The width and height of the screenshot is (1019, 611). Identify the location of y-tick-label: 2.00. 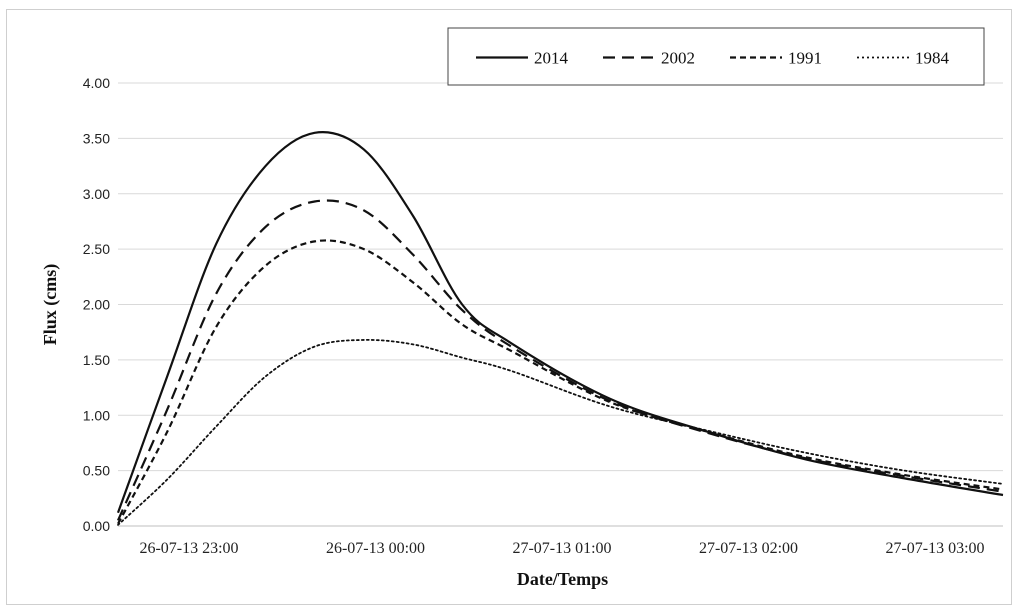
(96, 305).